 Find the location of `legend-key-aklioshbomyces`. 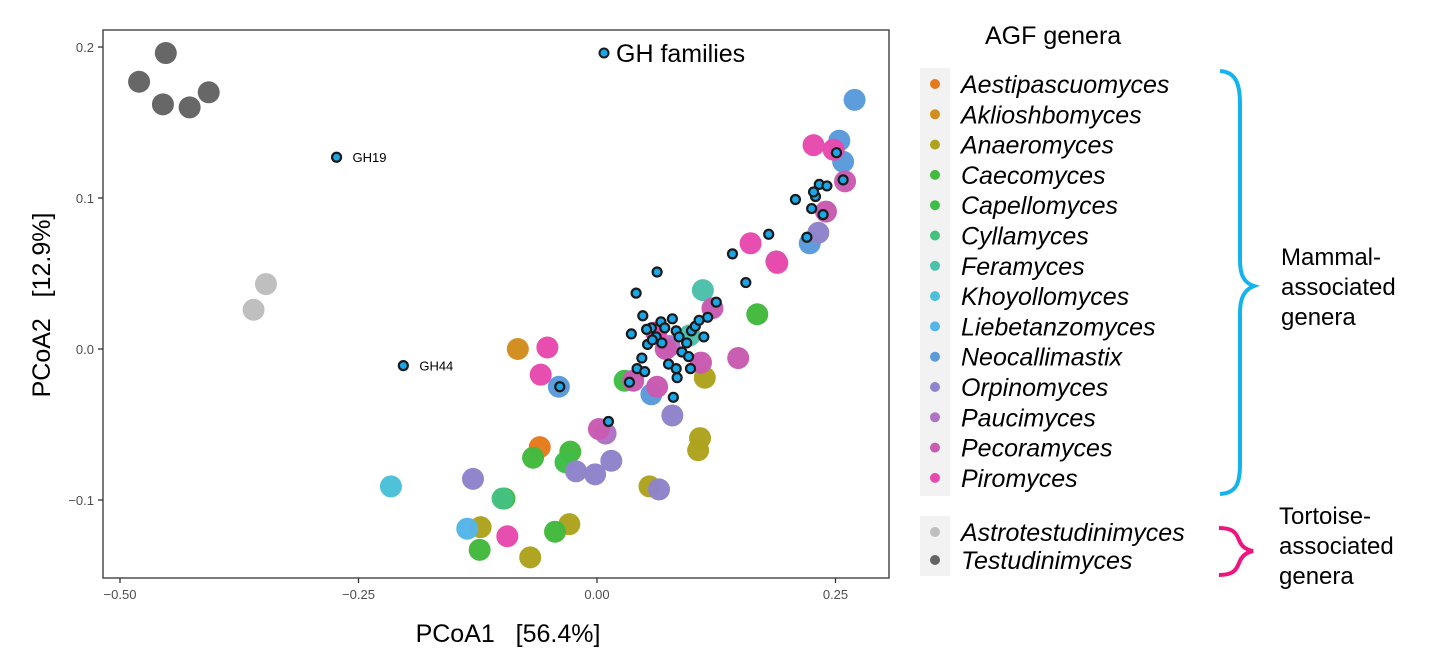

legend-key-aklioshbomyces is located at coordinates (935, 114).